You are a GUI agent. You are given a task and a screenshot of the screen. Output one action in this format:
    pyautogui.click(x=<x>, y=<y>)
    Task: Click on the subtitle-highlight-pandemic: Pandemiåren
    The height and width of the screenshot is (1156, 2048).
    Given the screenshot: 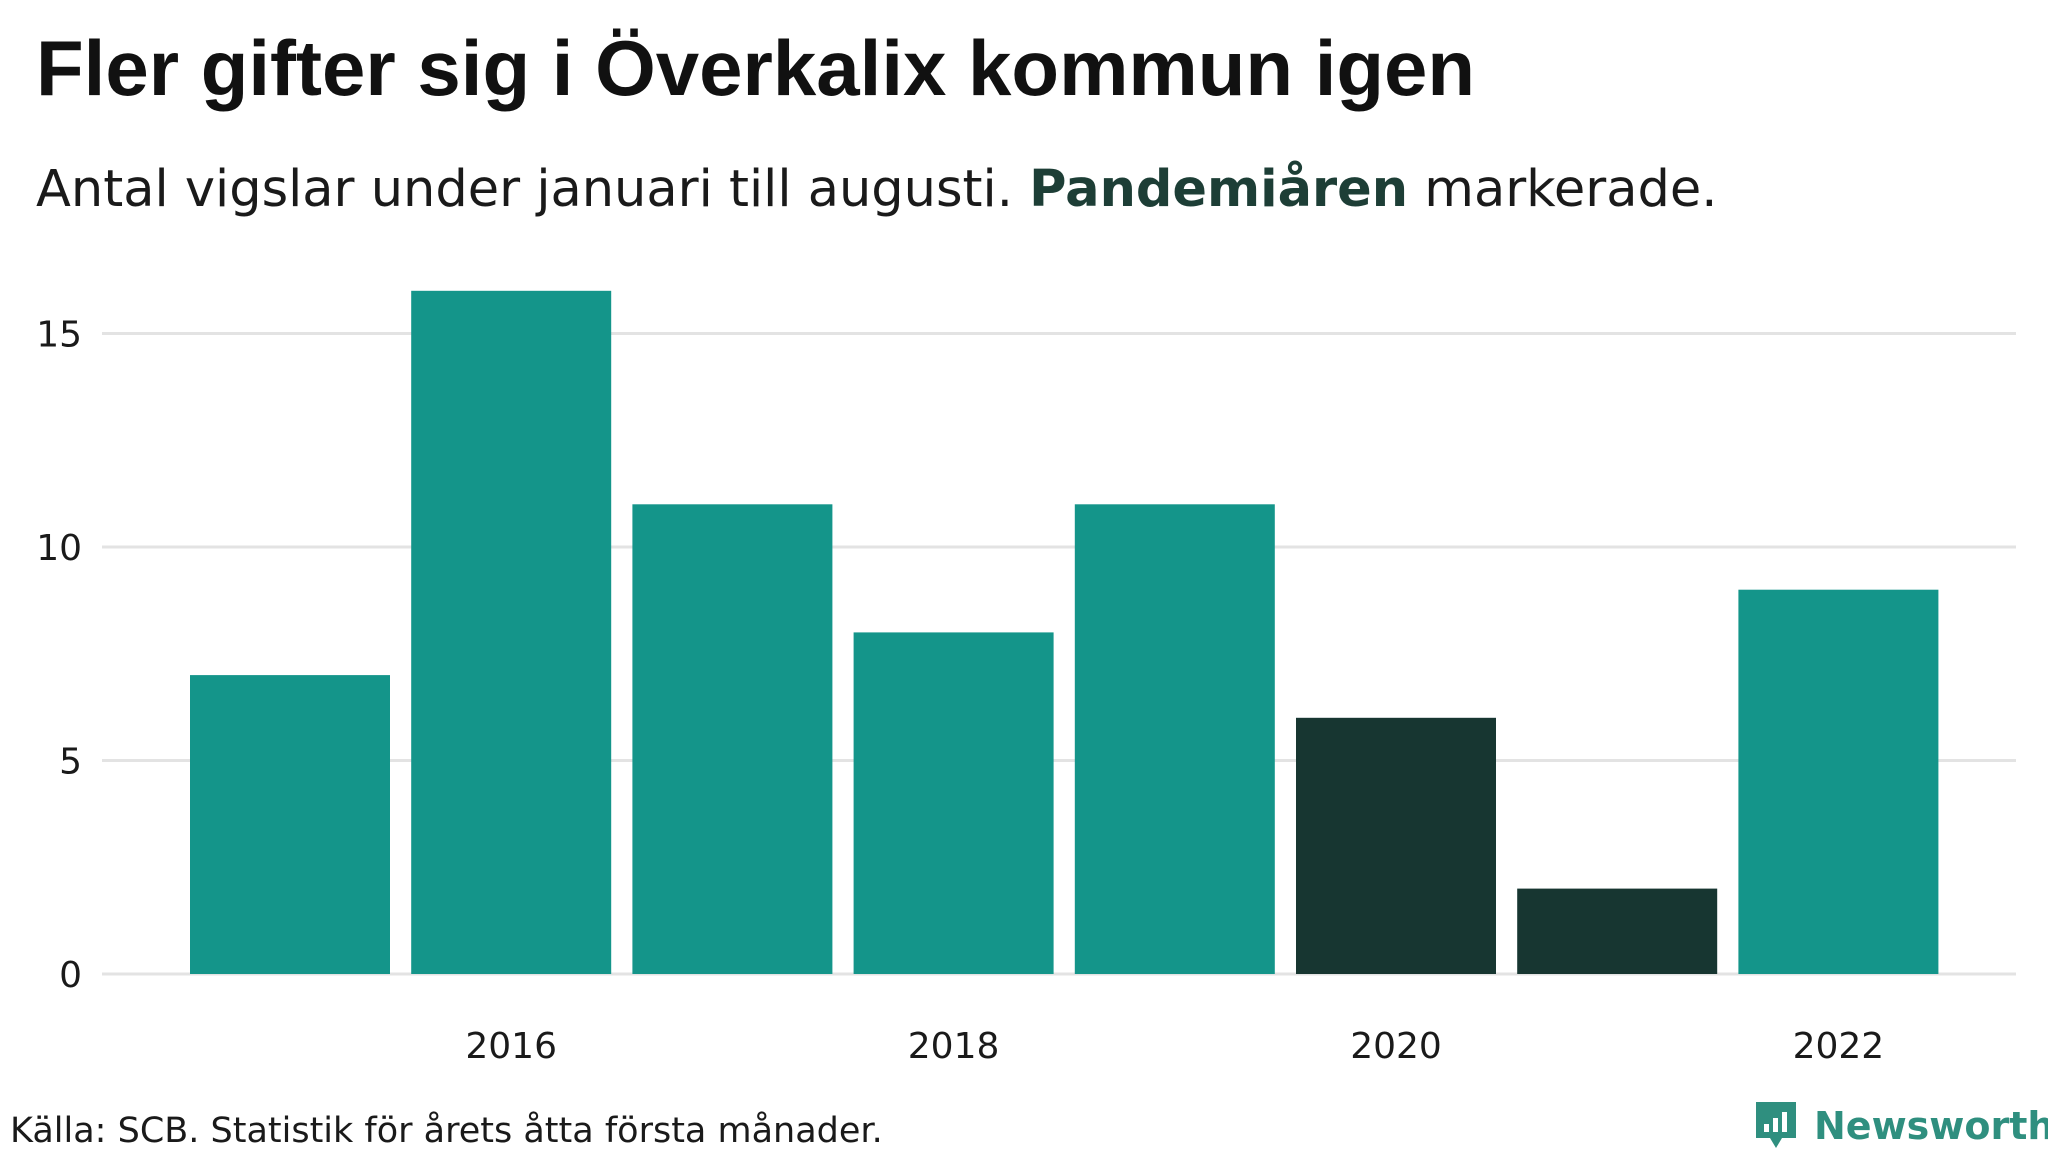 What is the action you would take?
    pyautogui.click(x=1219, y=189)
    